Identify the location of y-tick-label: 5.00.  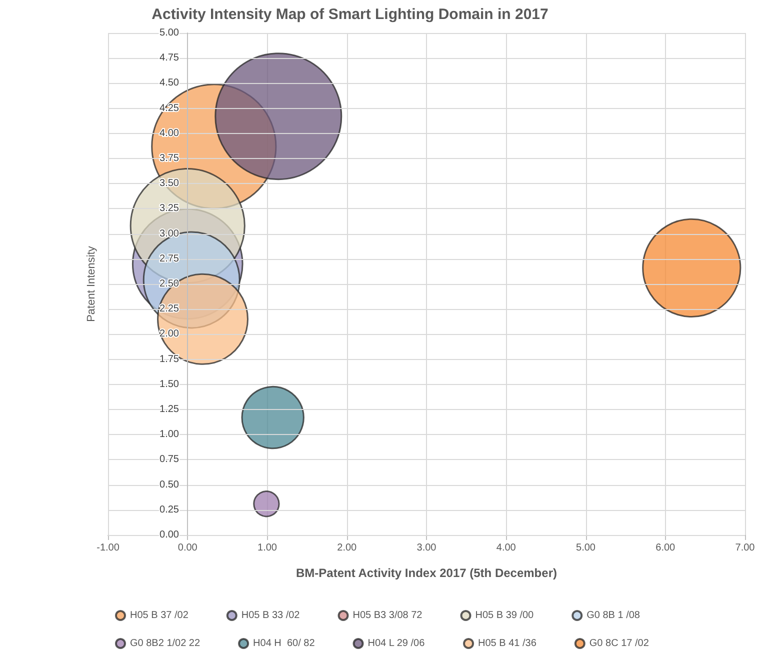
(170, 33).